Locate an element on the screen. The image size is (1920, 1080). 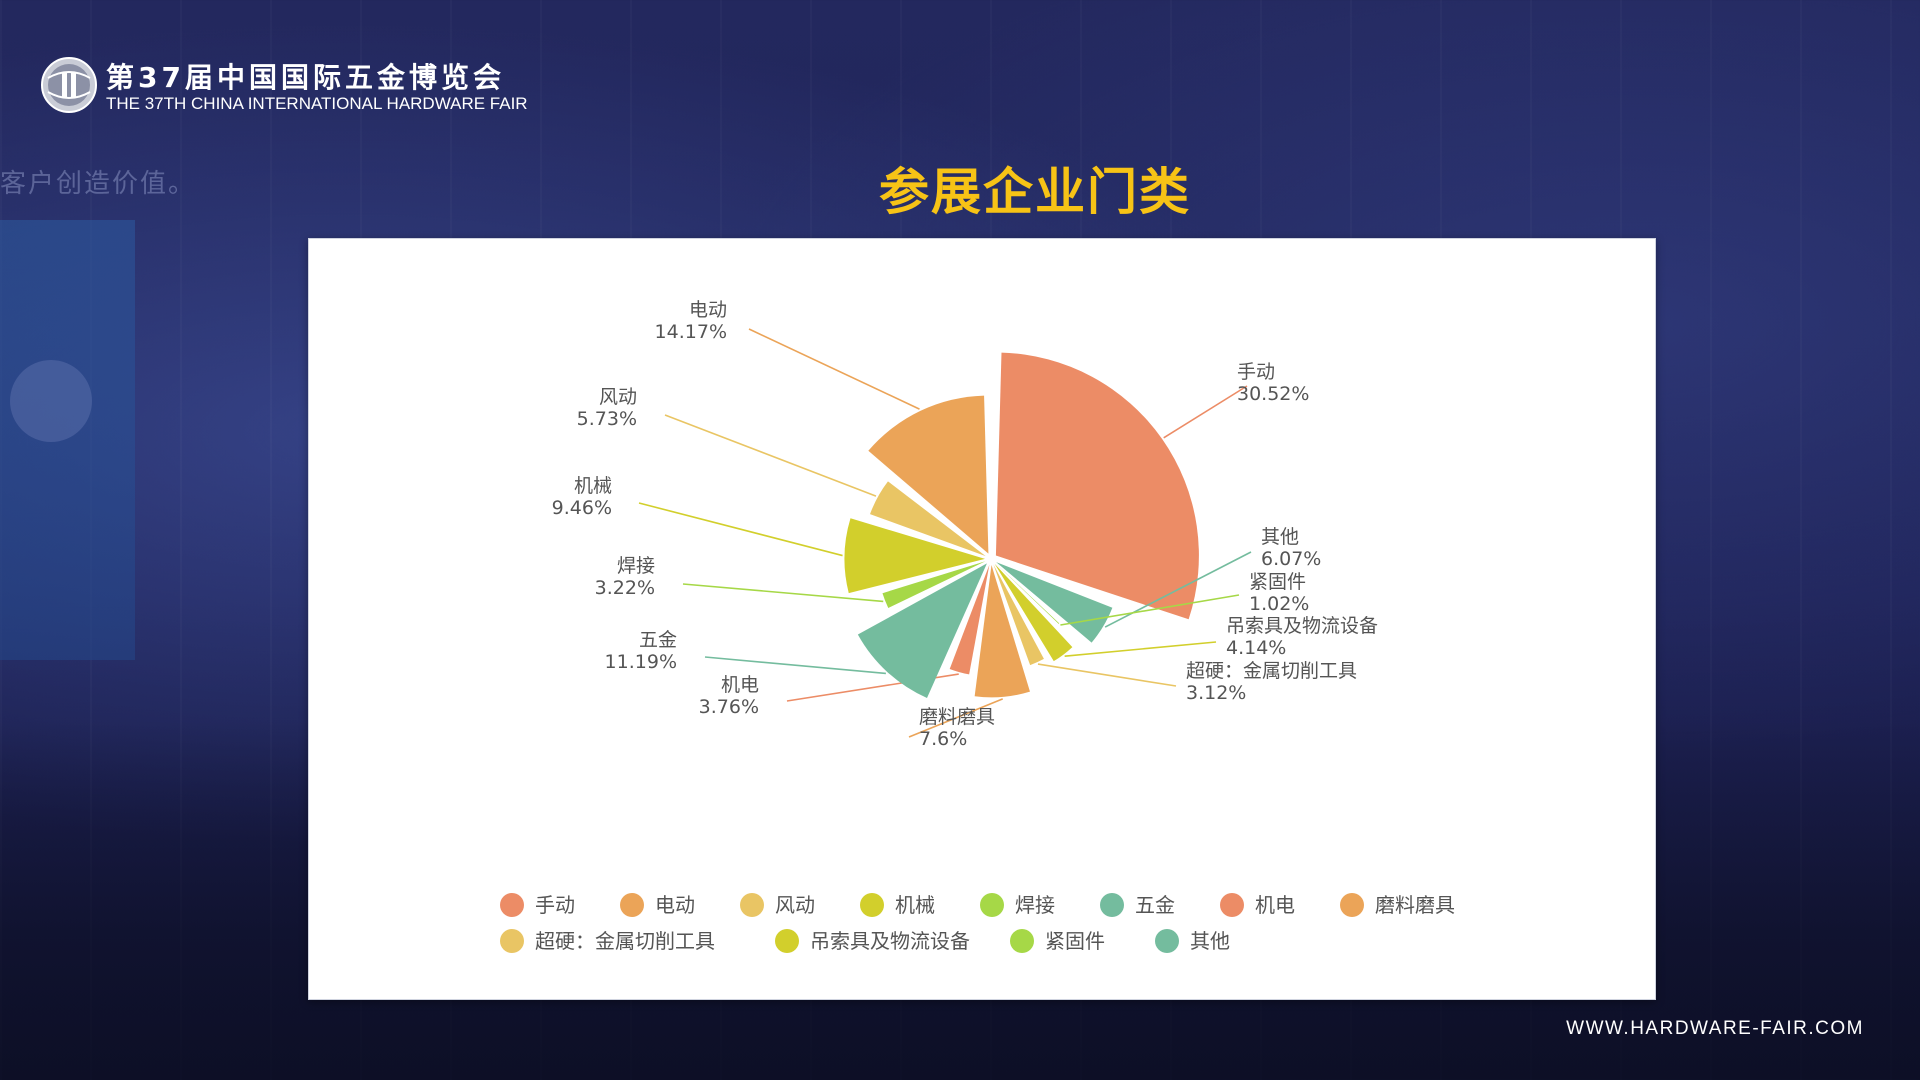
legend-item: 电动 is located at coordinates (657, 905).